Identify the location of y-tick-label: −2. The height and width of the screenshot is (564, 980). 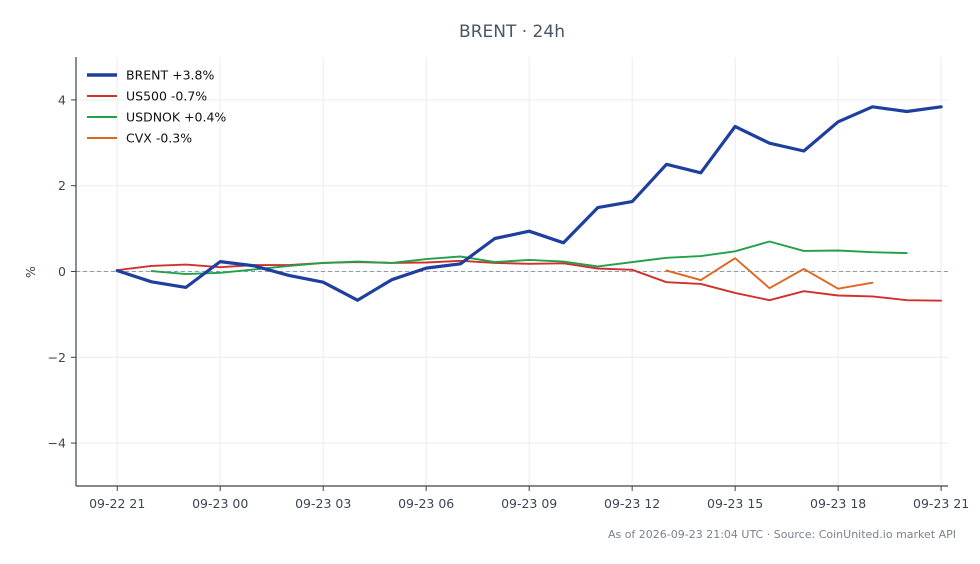
(57, 357).